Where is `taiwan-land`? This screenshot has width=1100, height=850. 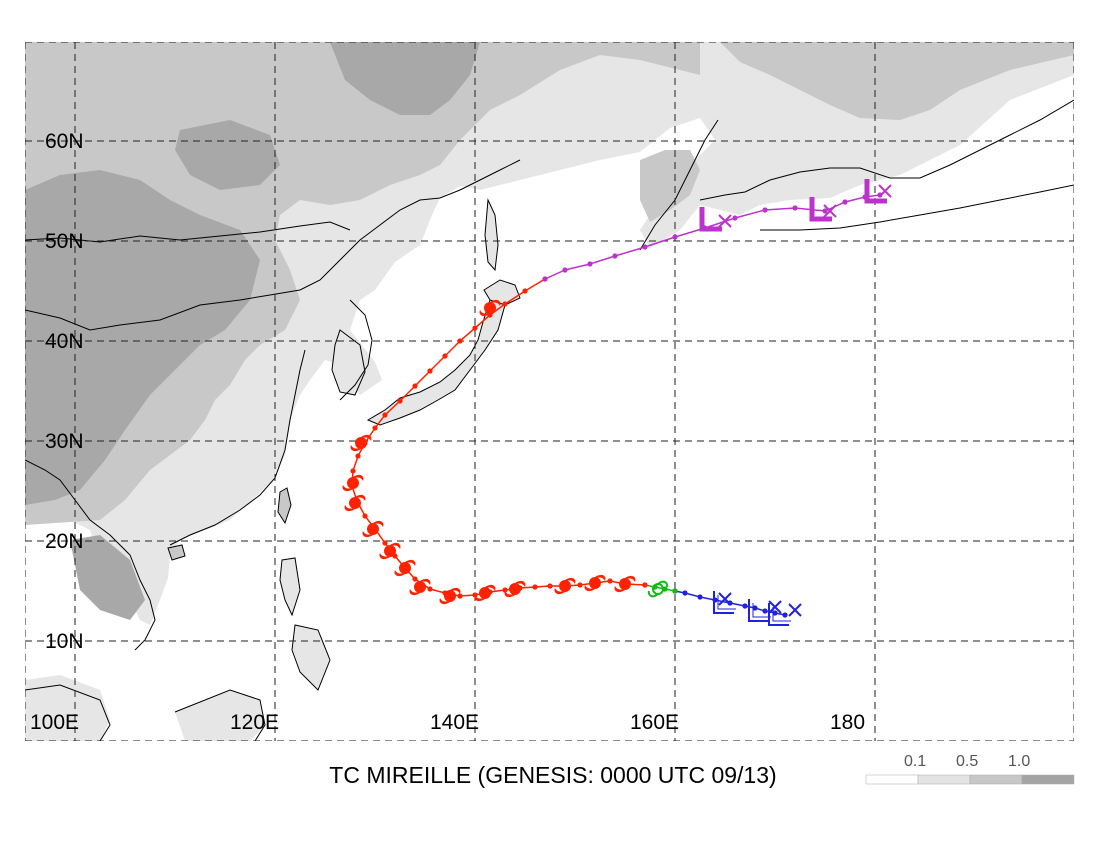
taiwan-land is located at coordinates (284, 506).